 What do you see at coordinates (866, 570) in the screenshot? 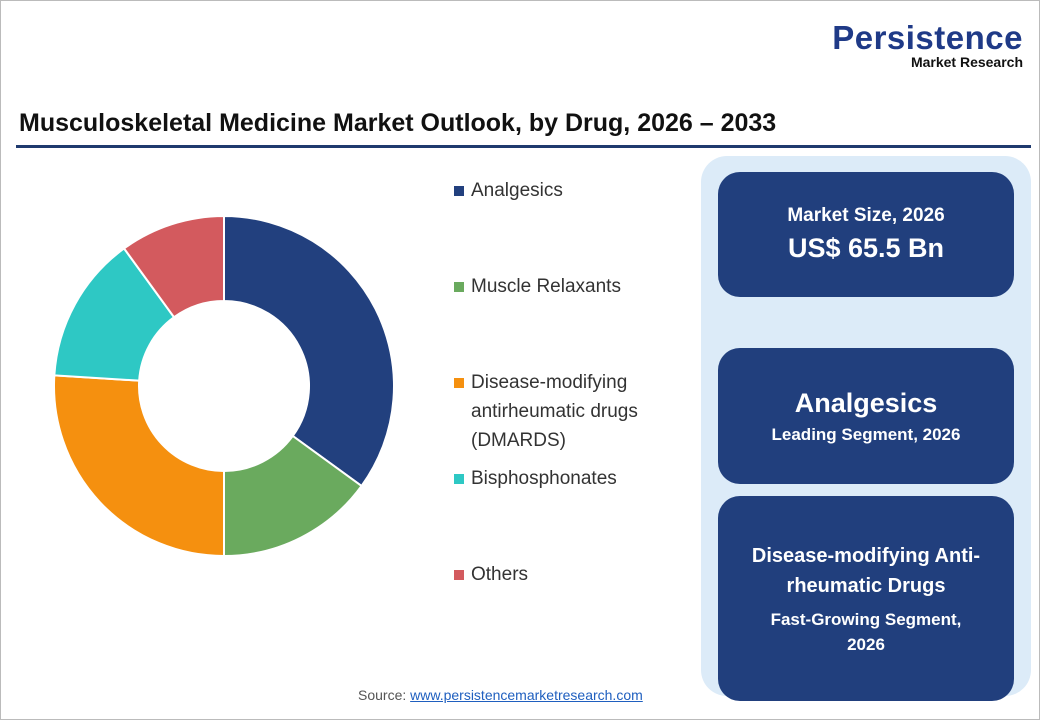
I see `fast-growing-value: Disease-modifying Anti-rheumatic Drugs` at bounding box center [866, 570].